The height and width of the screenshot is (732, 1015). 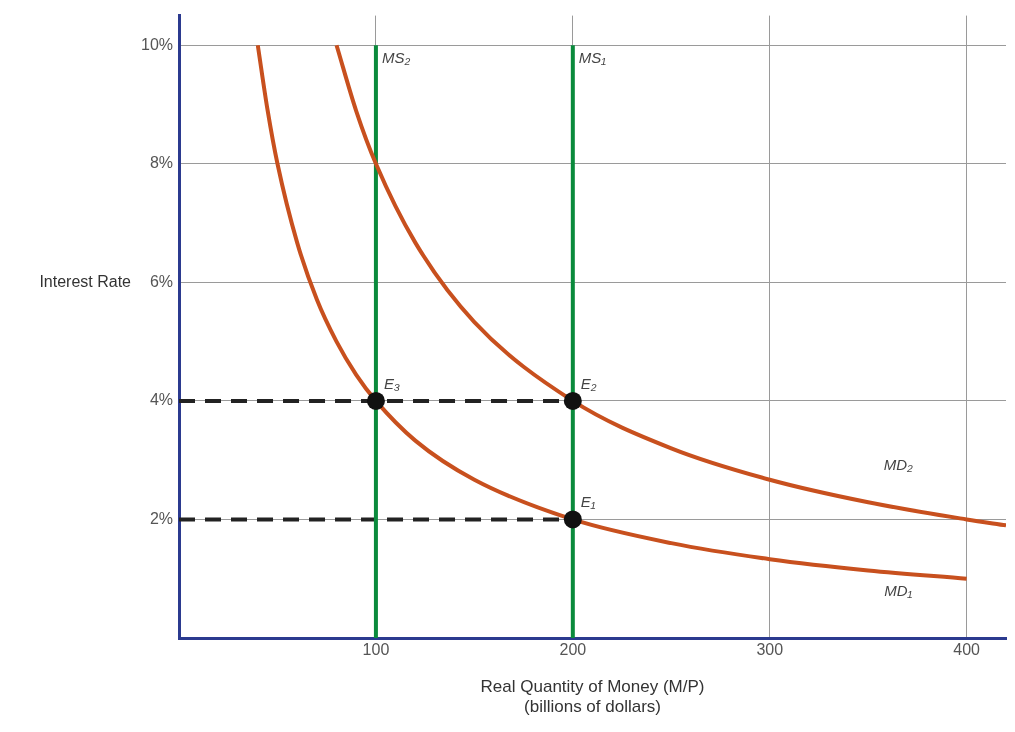 What do you see at coordinates (770, 650) in the screenshot?
I see `x-tick-label: 300` at bounding box center [770, 650].